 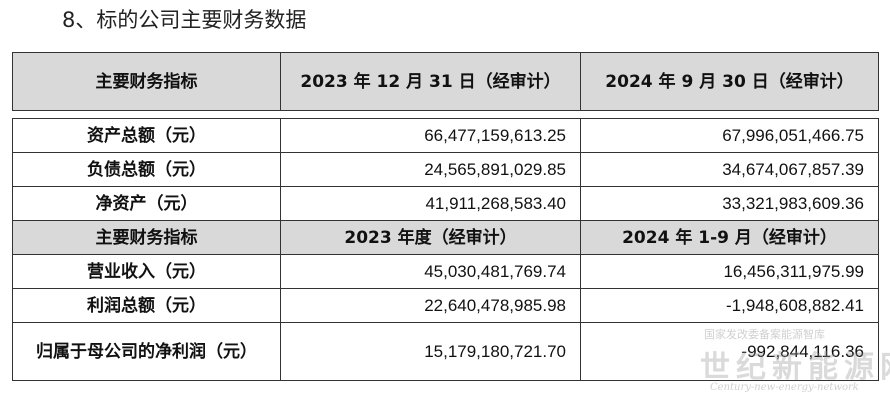 I want to click on value-cell: 41,911,268,583.40, so click(x=430, y=203).